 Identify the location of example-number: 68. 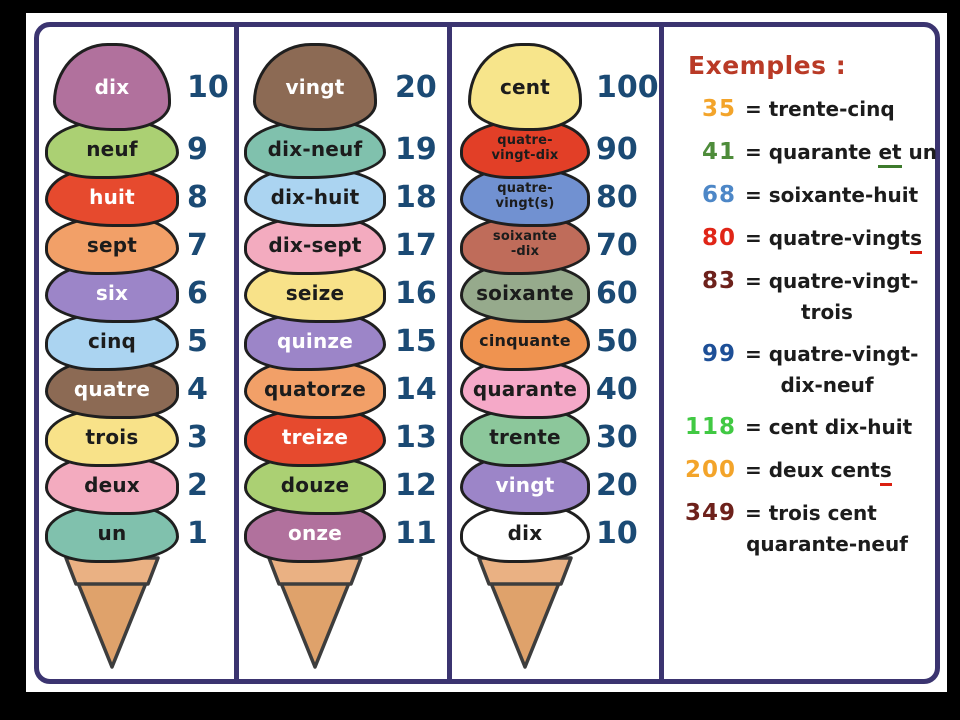
(718, 195).